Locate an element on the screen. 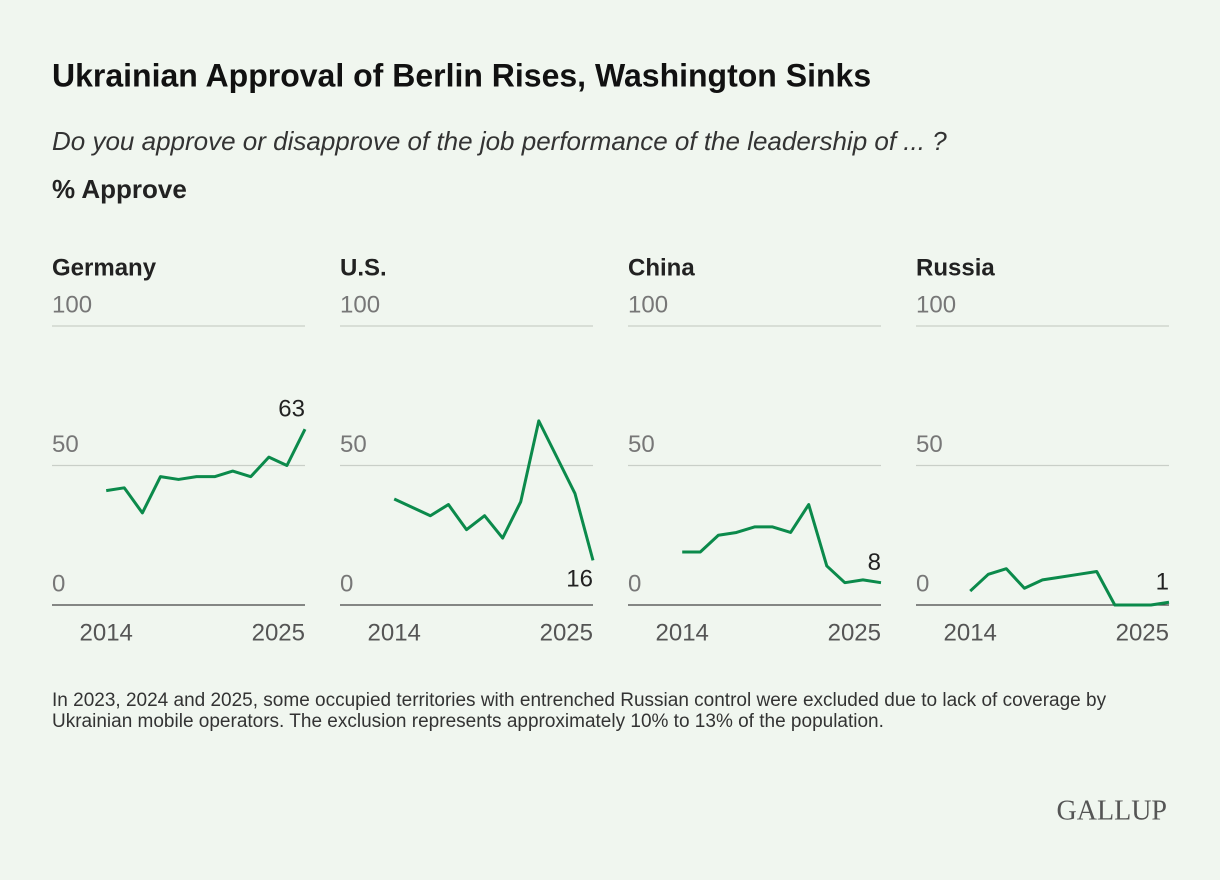 The width and height of the screenshot is (1220, 880). unit-label: % Approve is located at coordinates (119, 189).